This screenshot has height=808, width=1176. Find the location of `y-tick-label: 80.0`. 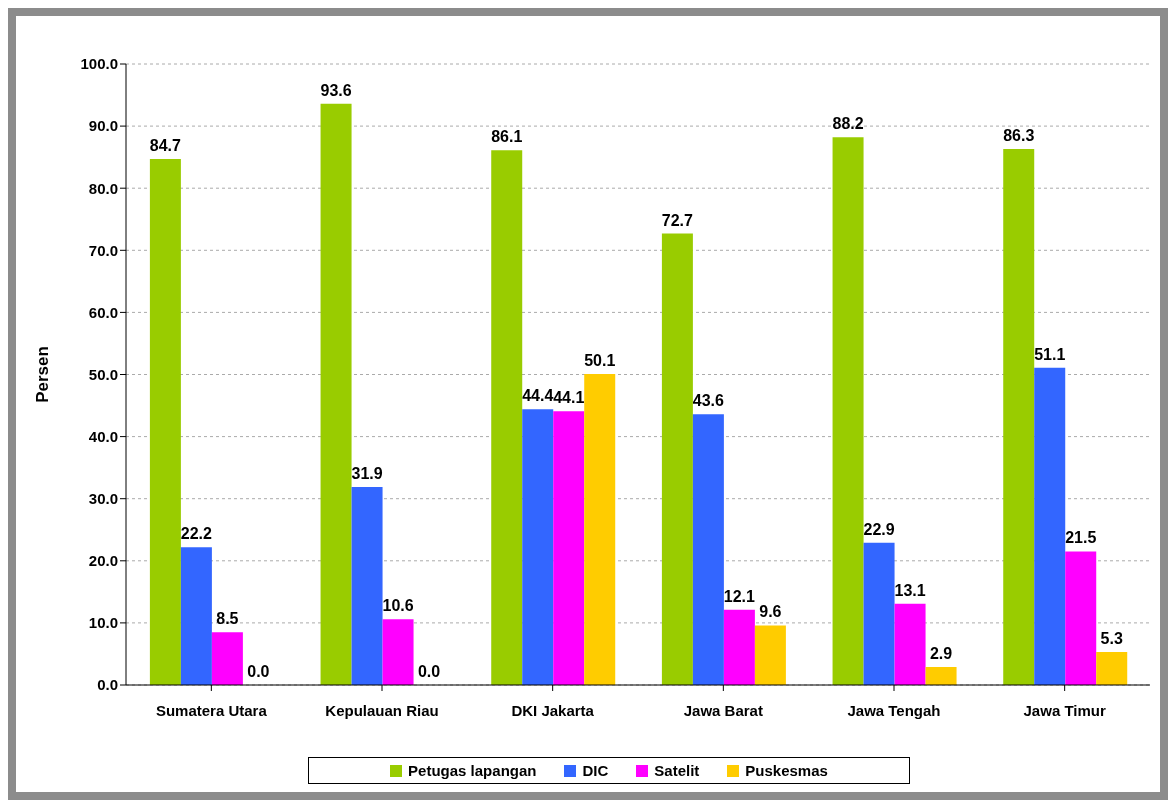

y-tick-label: 80.0 is located at coordinates (103, 188).